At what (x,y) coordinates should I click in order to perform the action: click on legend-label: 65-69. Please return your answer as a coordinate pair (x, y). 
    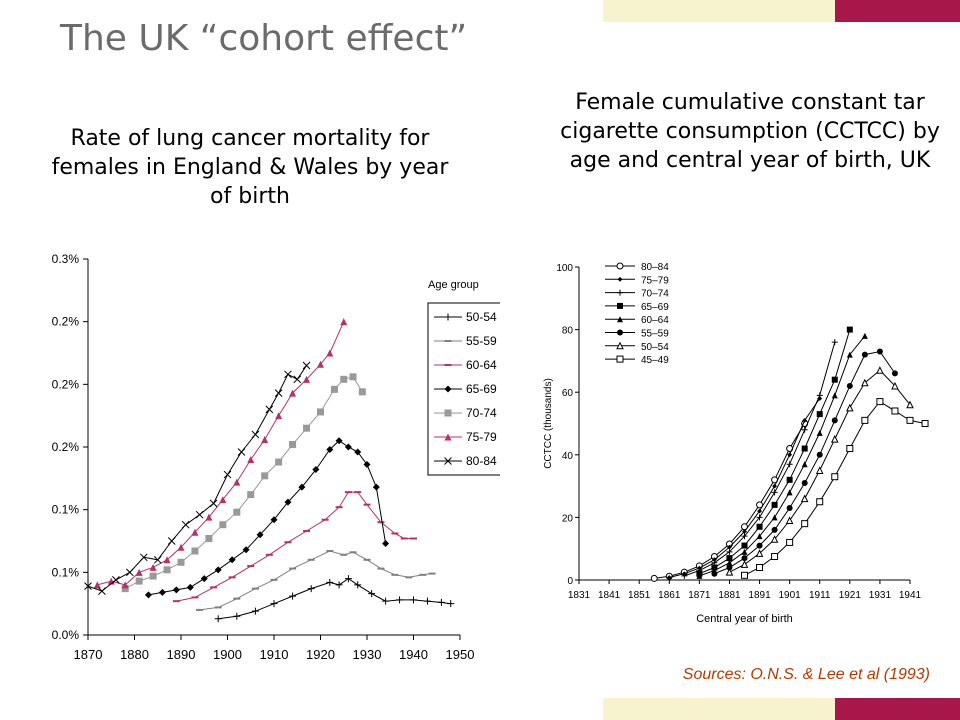
    Looking at the image, I should click on (481, 389).